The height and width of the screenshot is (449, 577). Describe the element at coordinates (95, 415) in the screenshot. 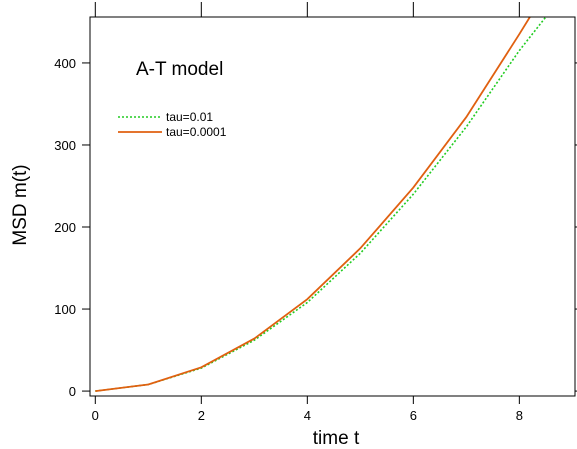

I see `x-tick-label-0: 0` at that location.